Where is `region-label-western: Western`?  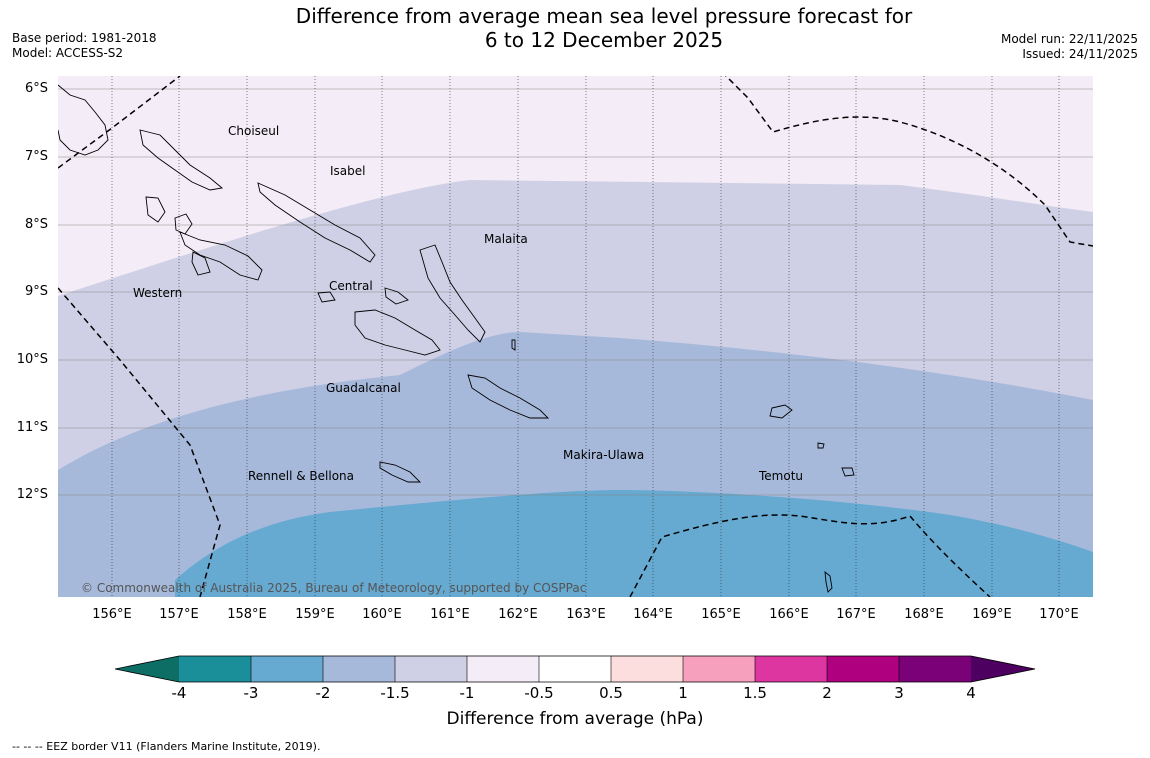 region-label-western: Western is located at coordinates (157, 293).